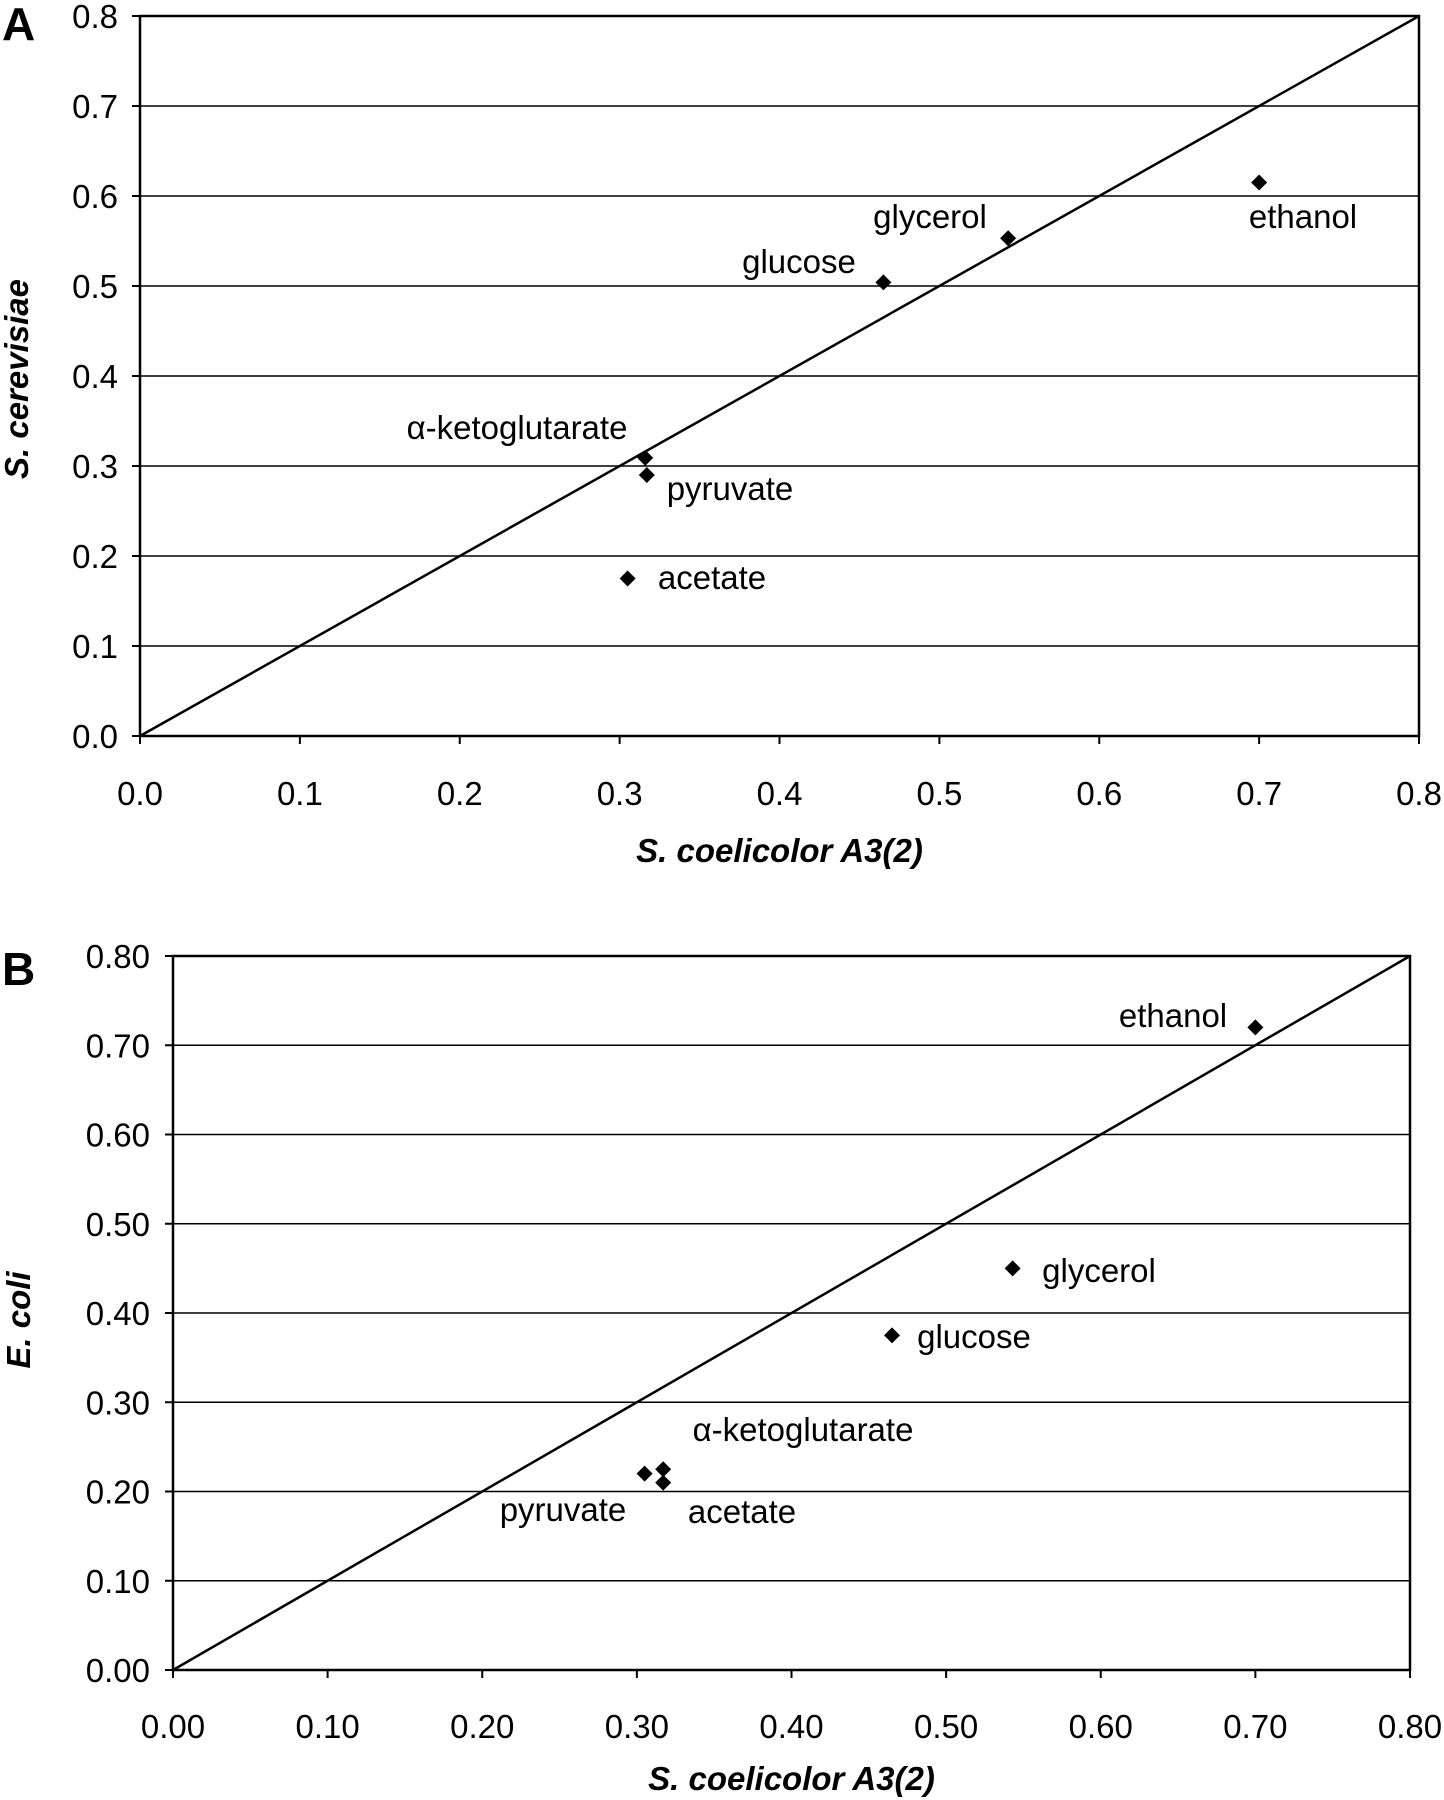  Describe the element at coordinates (118, 1581) in the screenshot. I see `y-tick-label: 0.10` at that location.